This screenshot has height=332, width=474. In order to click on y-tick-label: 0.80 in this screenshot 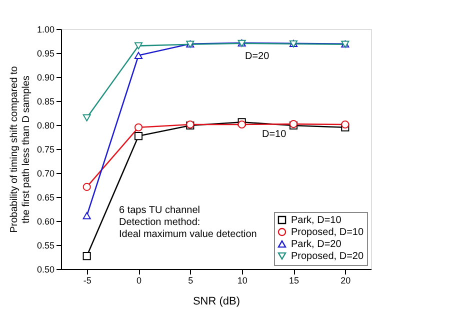, I will do `click(45, 125)`.